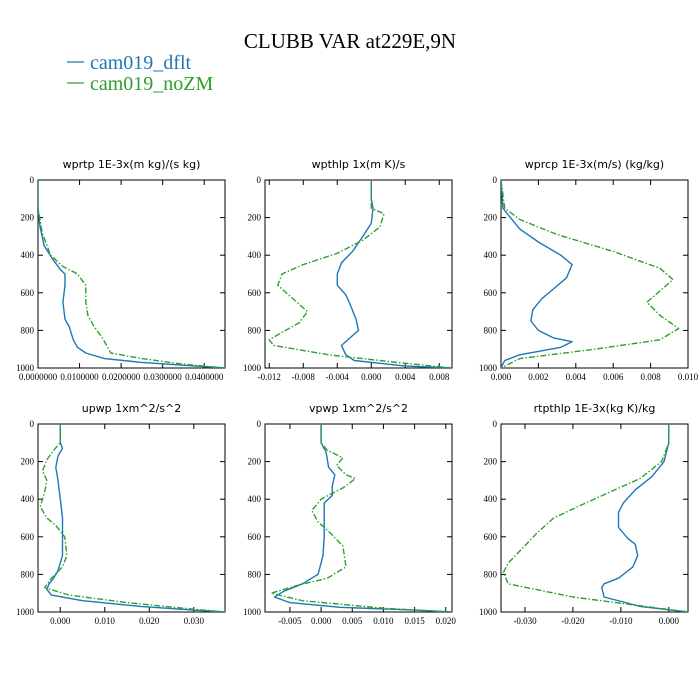 The width and height of the screenshot is (700, 700). I want to click on figure-title: CLUBB VAR at229E,9N, so click(350, 41).